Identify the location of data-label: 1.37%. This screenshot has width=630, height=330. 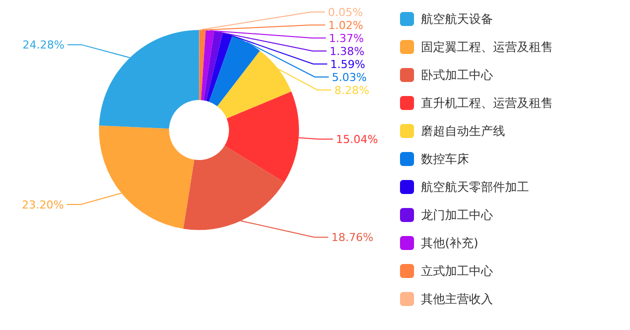
(346, 38).